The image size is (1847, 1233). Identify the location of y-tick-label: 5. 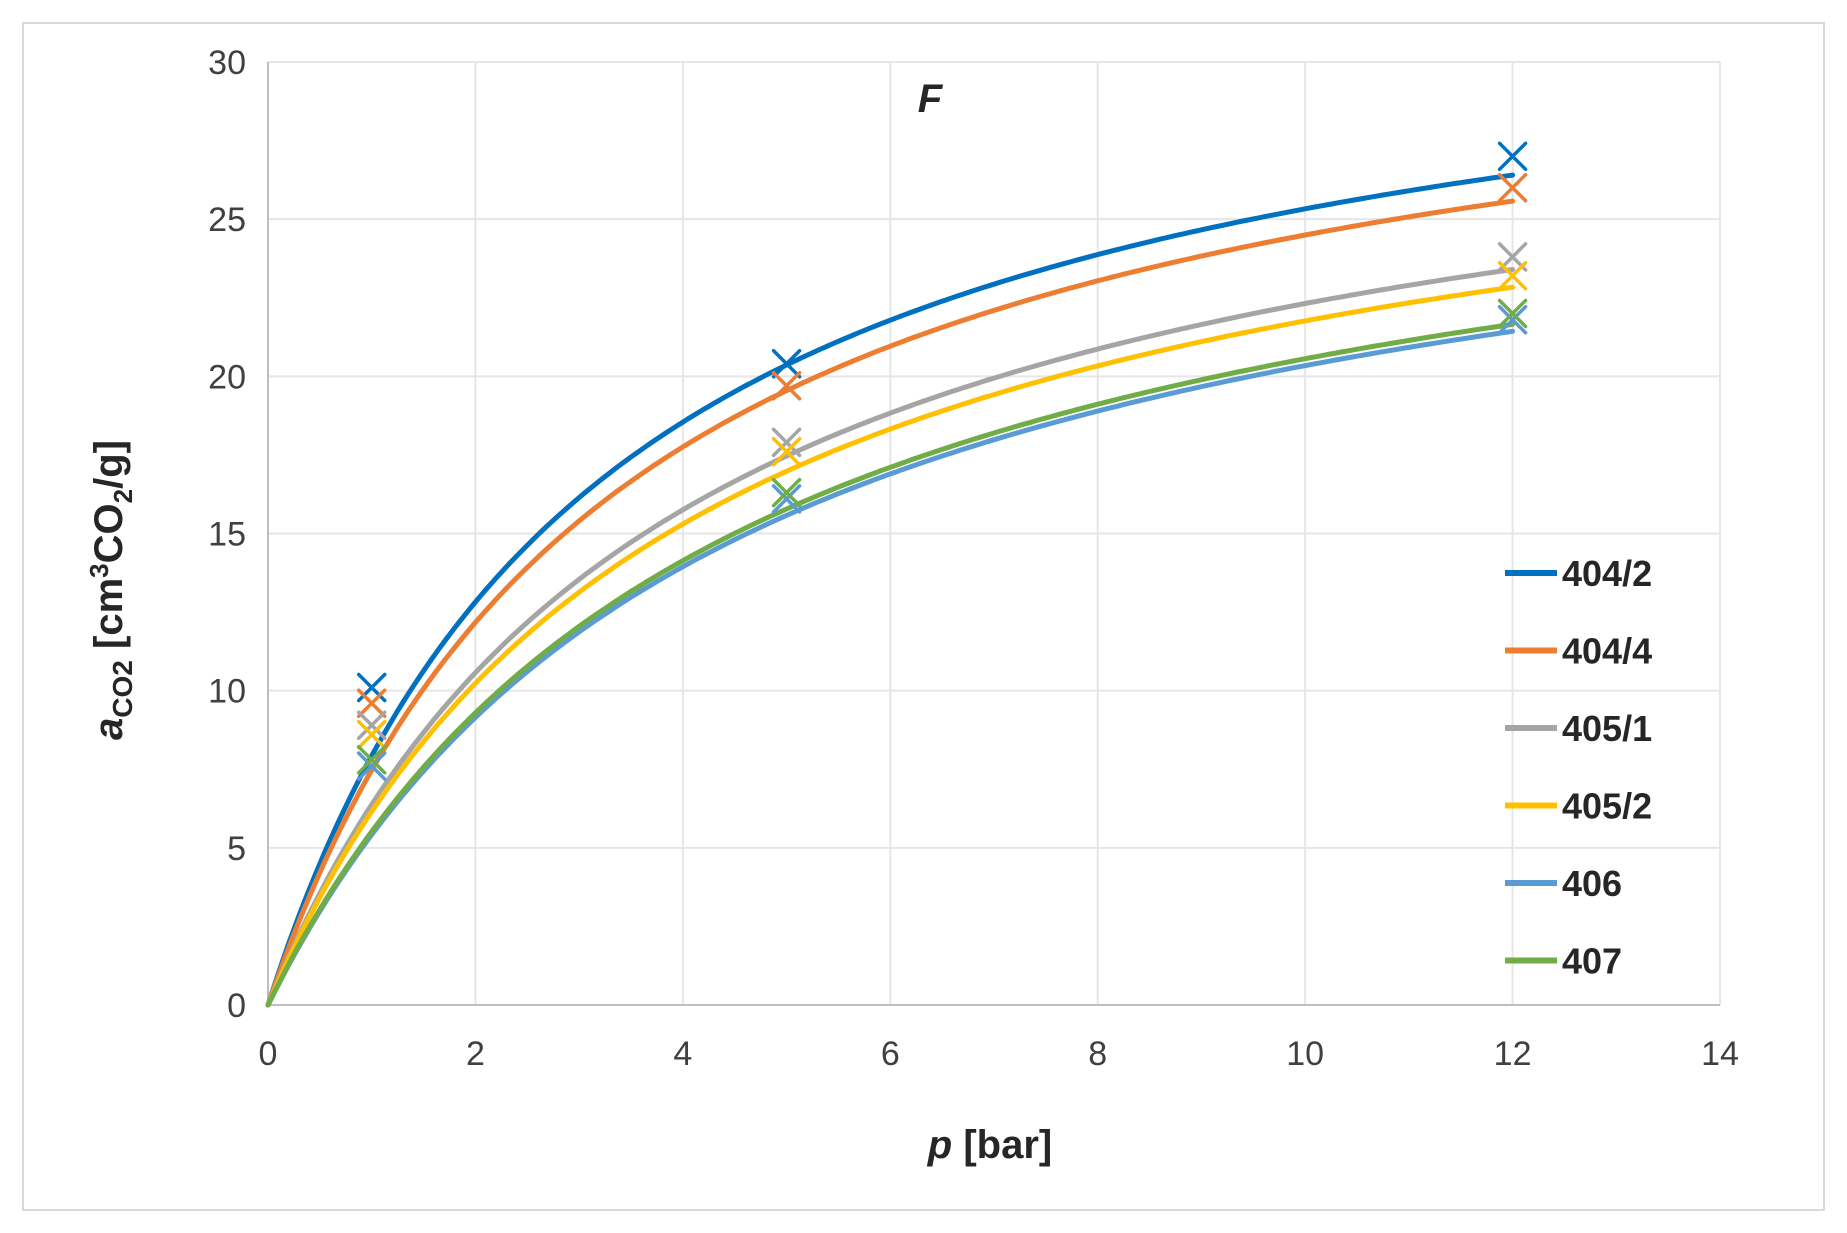
(236, 849).